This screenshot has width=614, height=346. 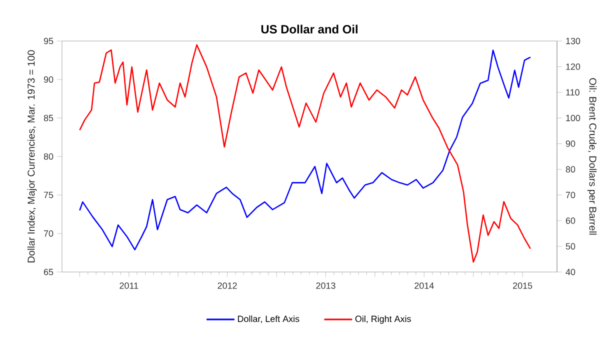 What do you see at coordinates (571, 169) in the screenshot?
I see `y2-tick-label: 80` at bounding box center [571, 169].